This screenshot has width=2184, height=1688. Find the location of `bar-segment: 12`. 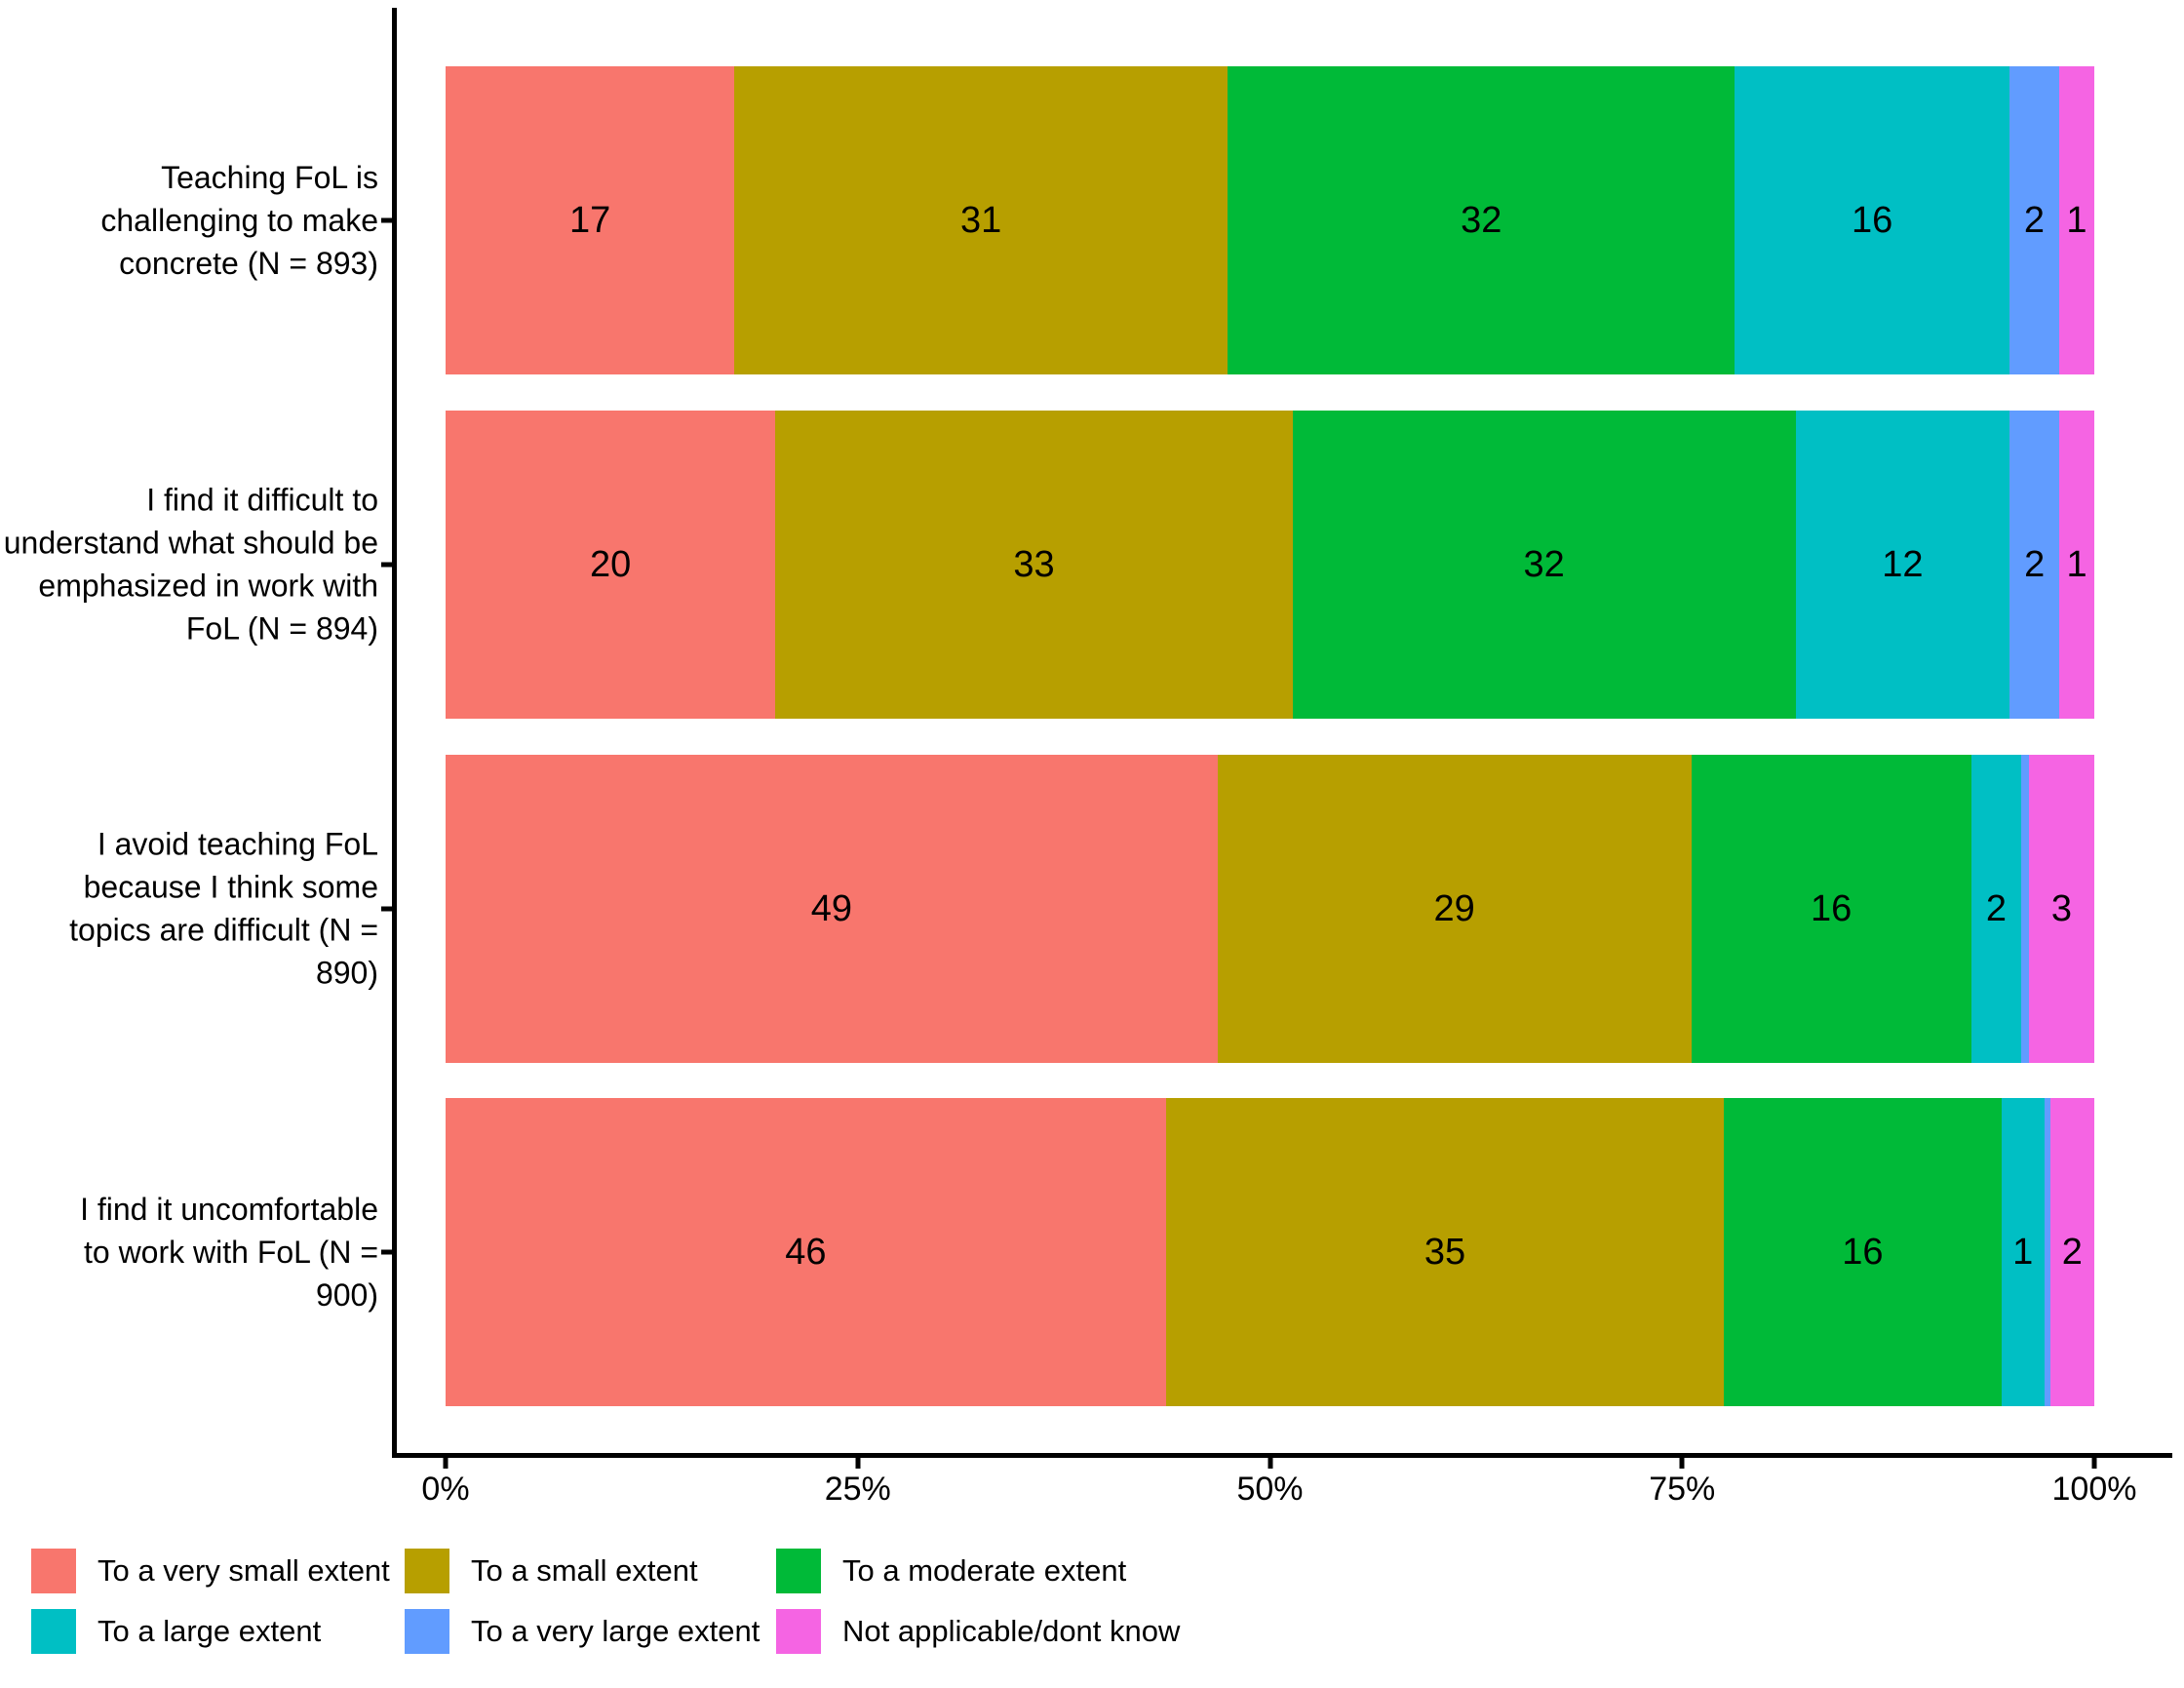

bar-segment: 12 is located at coordinates (1902, 565).